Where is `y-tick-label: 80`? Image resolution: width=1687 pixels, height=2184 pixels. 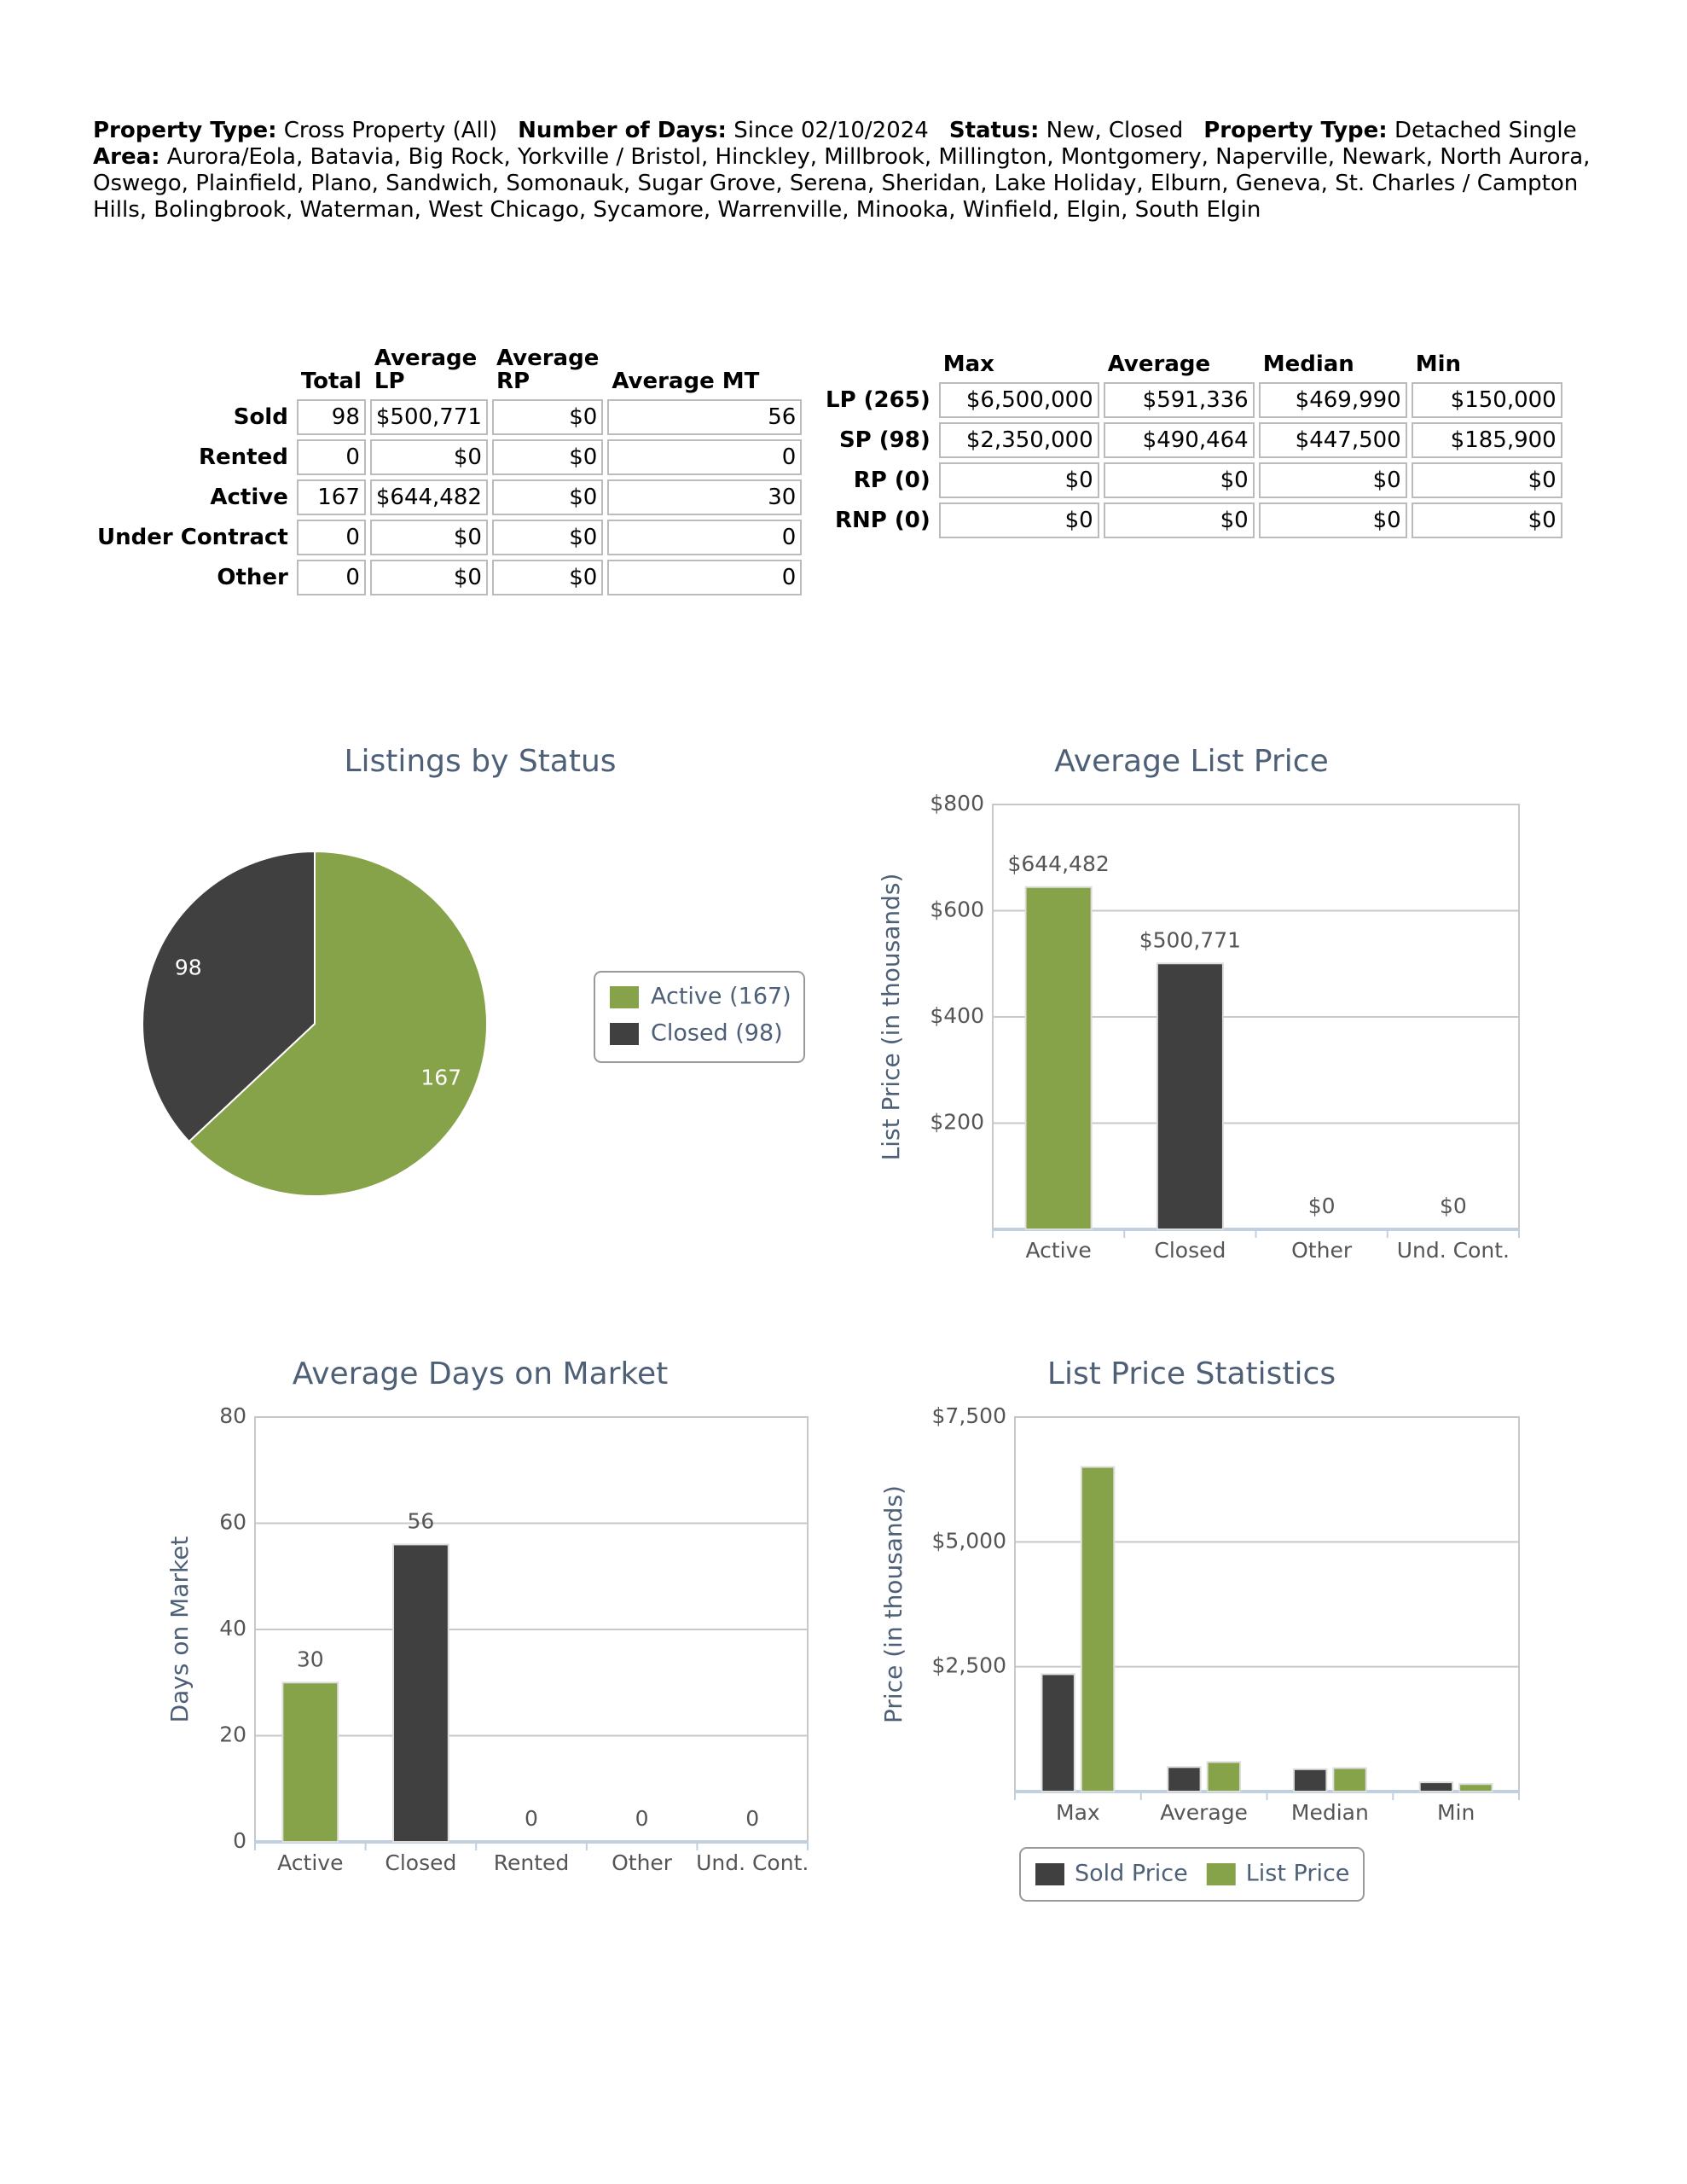
y-tick-label: 80 is located at coordinates (233, 1416).